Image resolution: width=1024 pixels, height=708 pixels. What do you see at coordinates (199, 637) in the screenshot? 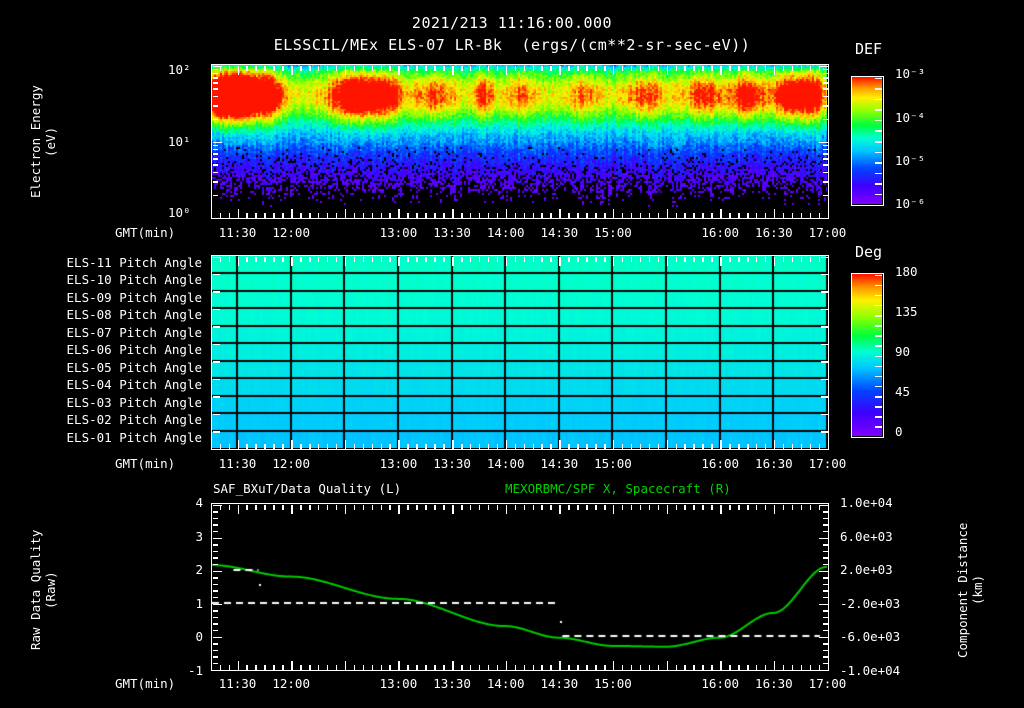
I see `quality-left-tick-label: 0` at bounding box center [199, 637].